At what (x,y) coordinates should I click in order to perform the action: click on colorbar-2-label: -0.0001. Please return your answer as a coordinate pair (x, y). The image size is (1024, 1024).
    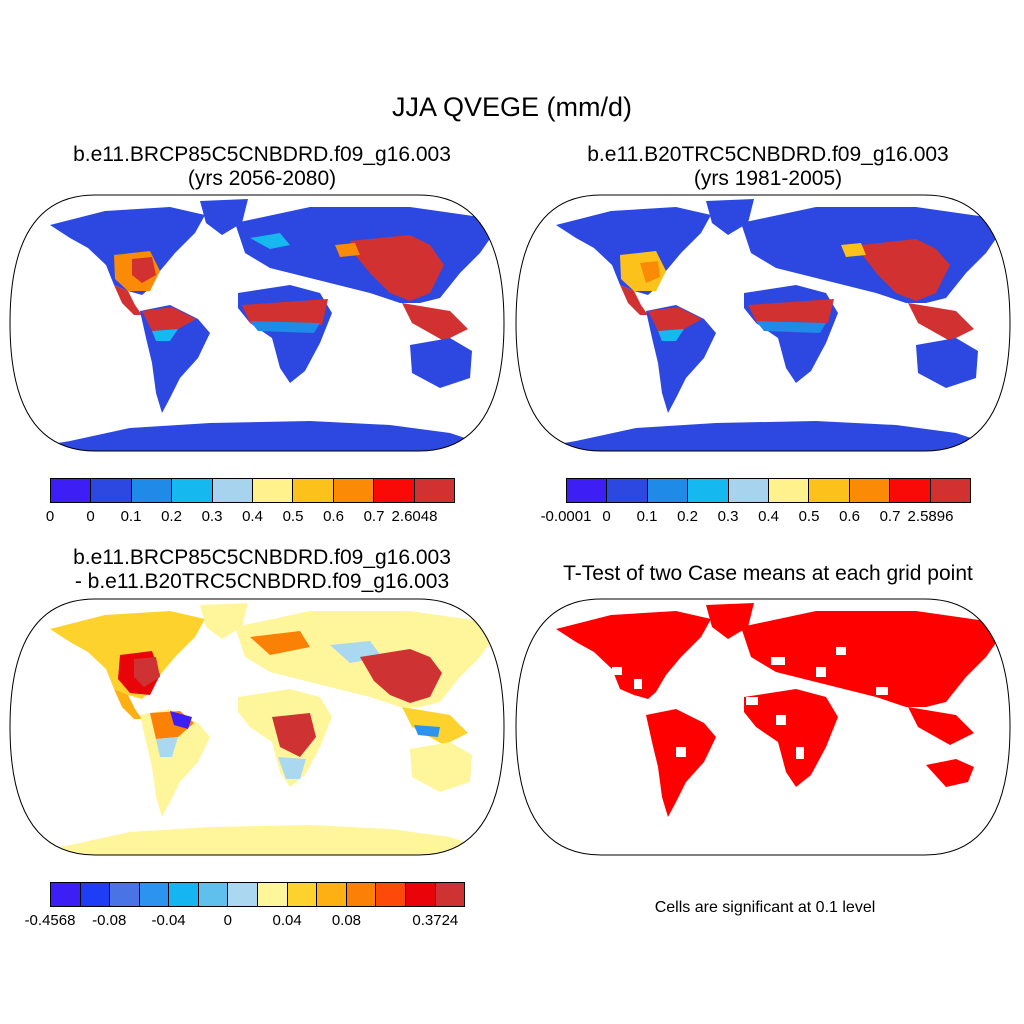
    Looking at the image, I should click on (566, 516).